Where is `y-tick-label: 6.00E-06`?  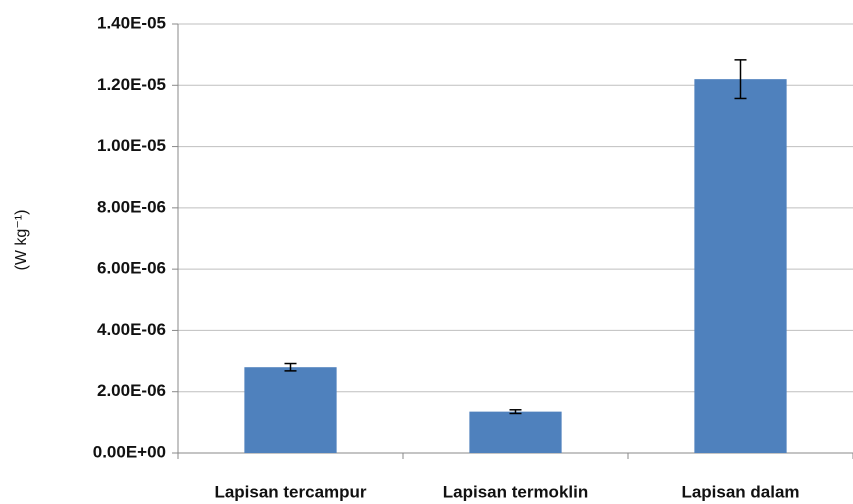 y-tick-label: 6.00E-06 is located at coordinates (131, 268).